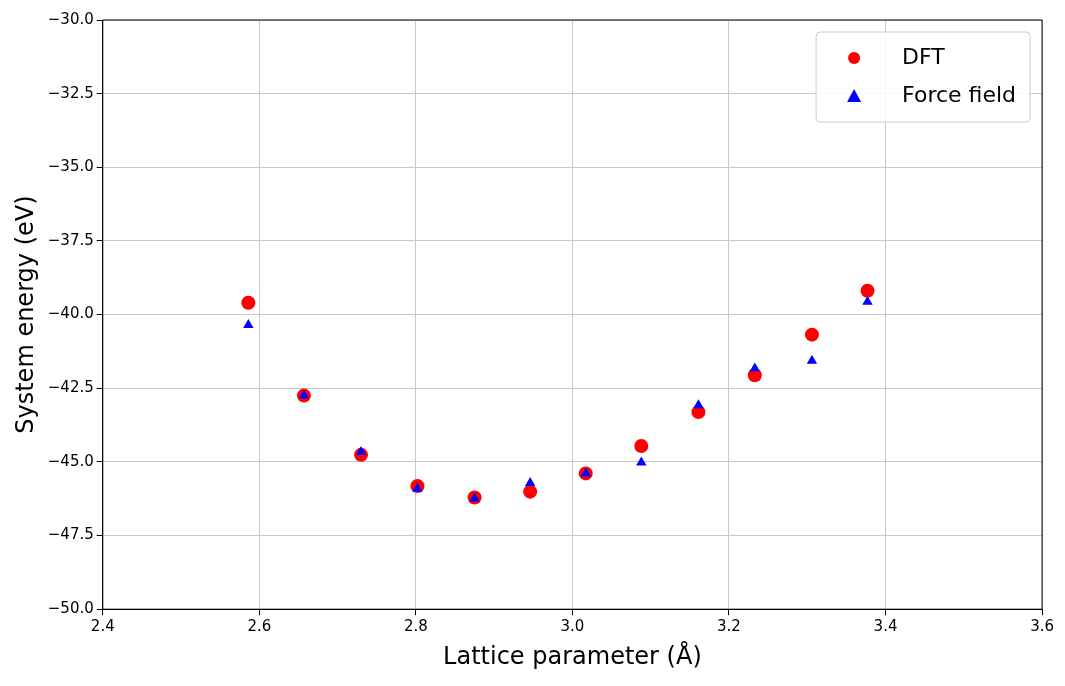 This screenshot has width=1065, height=686. Describe the element at coordinates (70, 460) in the screenshot. I see `y-tick-label: −45.0` at that location.